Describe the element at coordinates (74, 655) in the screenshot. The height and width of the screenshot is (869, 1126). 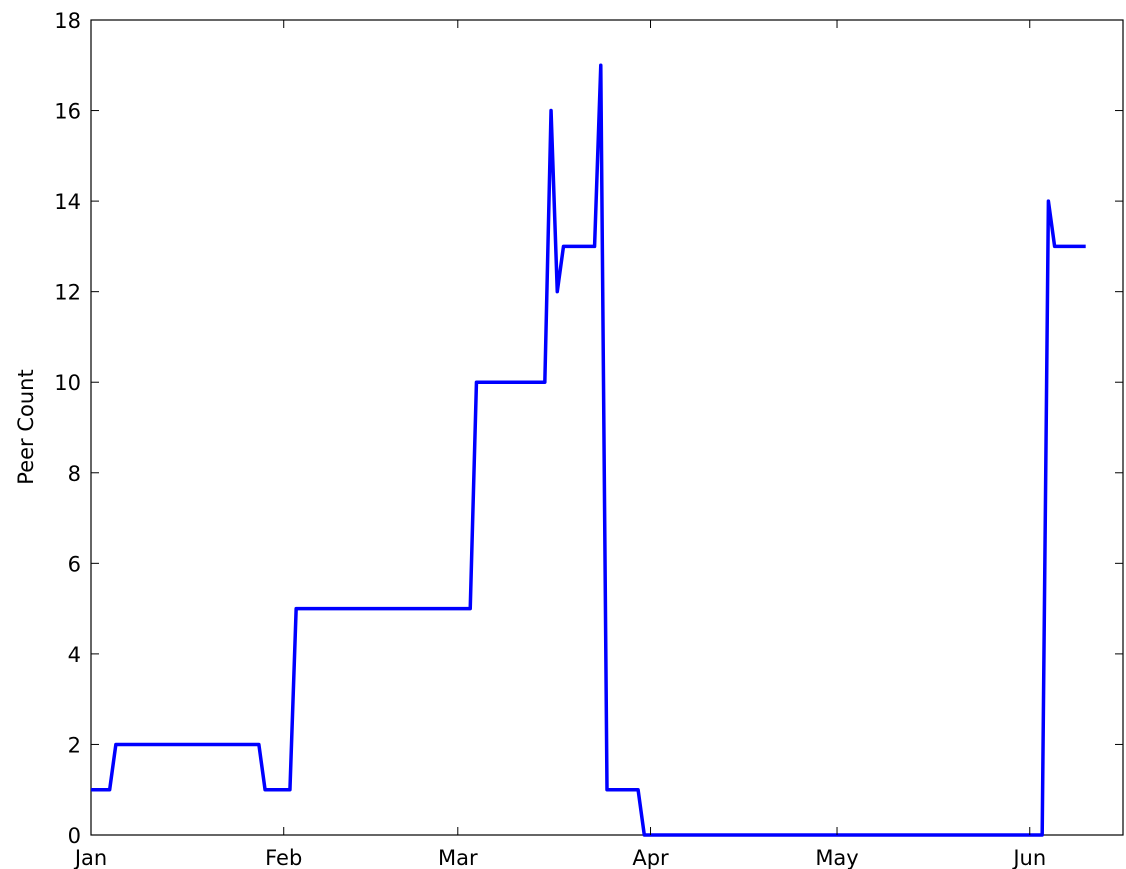
I see `y-tick-label: 4` at that location.